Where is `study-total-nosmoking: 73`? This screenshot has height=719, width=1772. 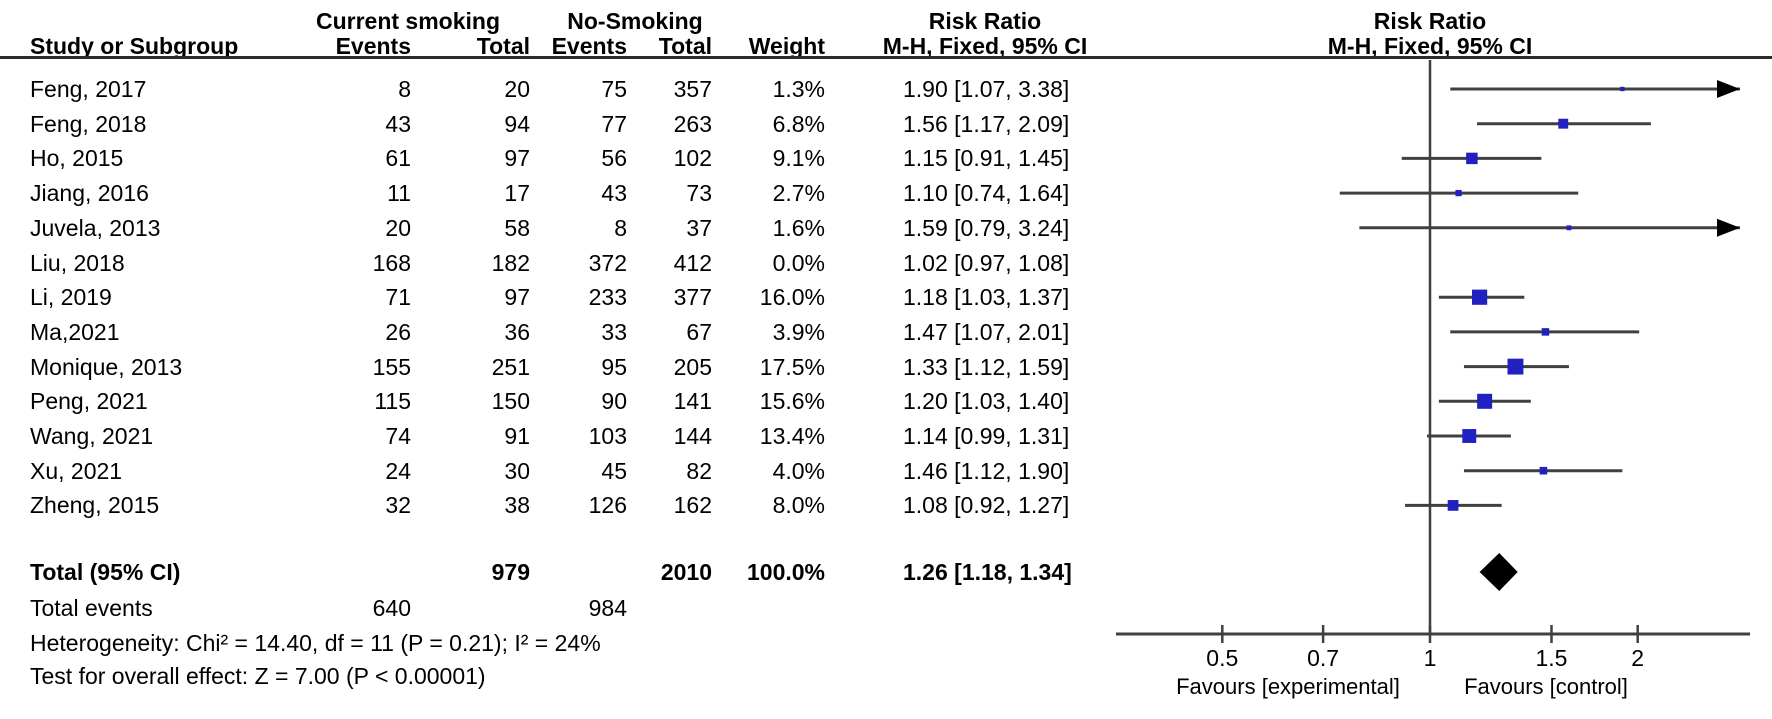 study-total-nosmoking: 73 is located at coordinates (699, 193).